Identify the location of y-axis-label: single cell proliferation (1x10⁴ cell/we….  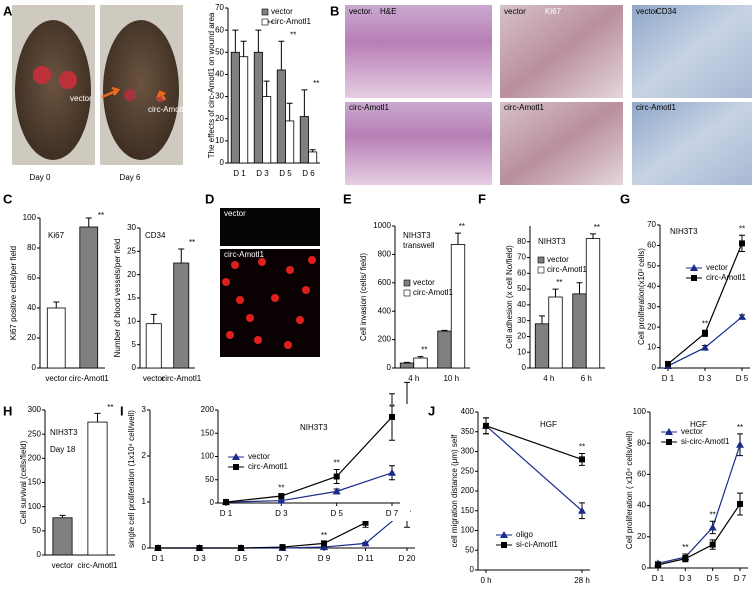
(131, 479).